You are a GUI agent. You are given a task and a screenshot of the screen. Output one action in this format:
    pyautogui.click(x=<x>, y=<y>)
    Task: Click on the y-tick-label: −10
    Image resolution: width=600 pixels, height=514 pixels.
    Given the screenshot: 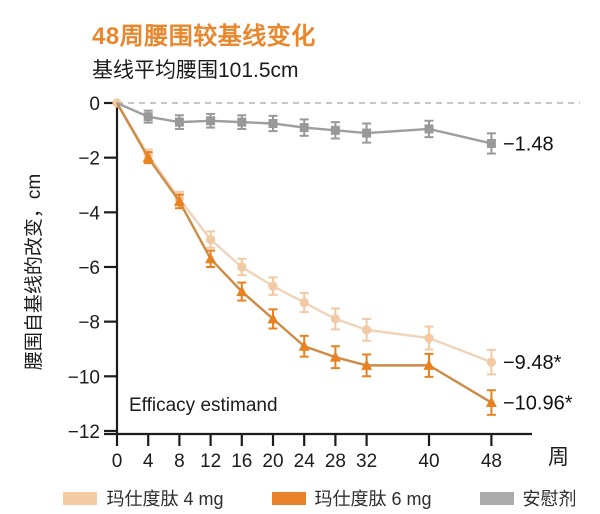 What is the action you would take?
    pyautogui.click(x=84, y=377)
    